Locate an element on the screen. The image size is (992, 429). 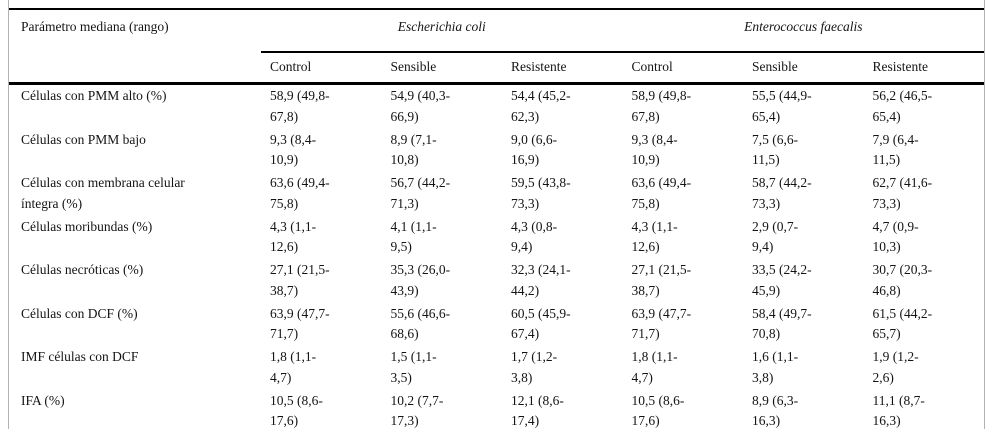
value-cell: 54,4 (45,2- 62,3) is located at coordinates (541, 106).